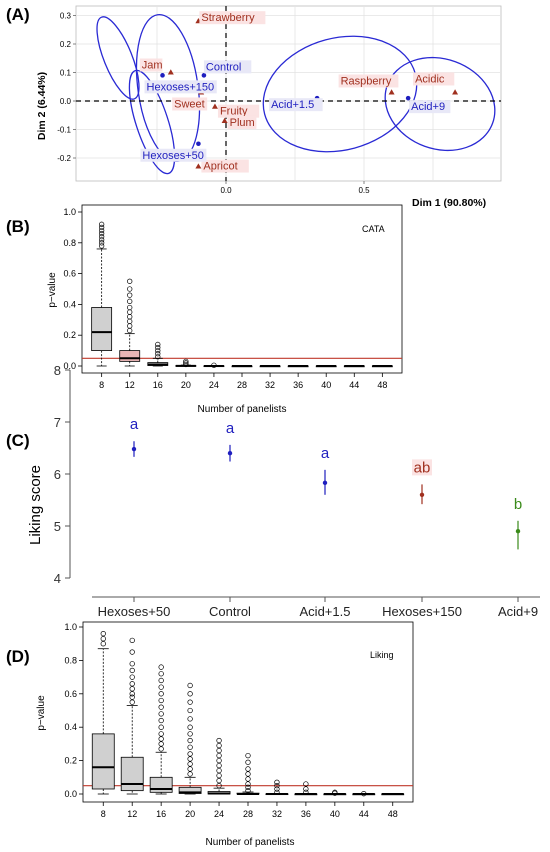  Describe the element at coordinates (42, 106) in the screenshot. I see `pca-y-axis-title: Dim 2 (6.44%)` at that location.